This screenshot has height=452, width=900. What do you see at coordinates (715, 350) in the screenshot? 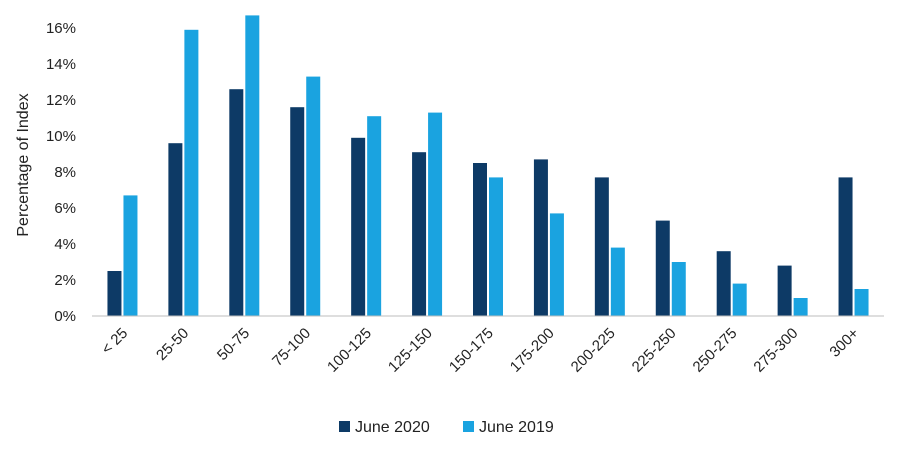
I see `x-tick-label: 250-275` at bounding box center [715, 350].